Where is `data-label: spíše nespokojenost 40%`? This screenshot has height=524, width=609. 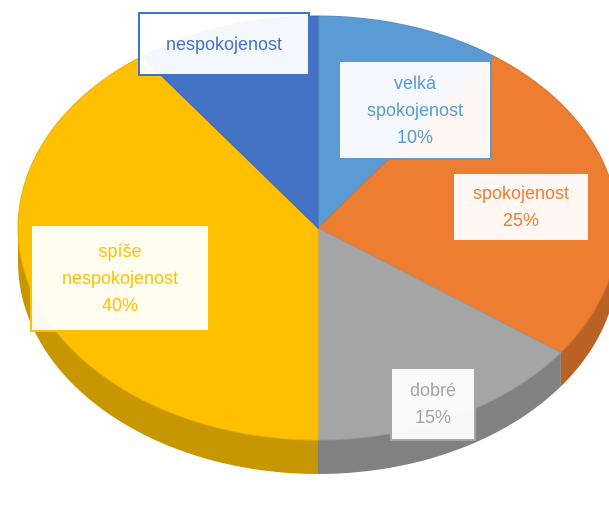
data-label: spíše nespokojenost 40% is located at coordinates (120, 278).